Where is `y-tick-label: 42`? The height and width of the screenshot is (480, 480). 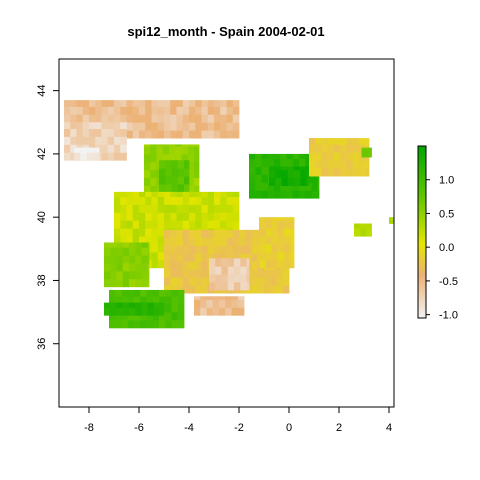
y-tick-label: 42 is located at coordinates (42, 154).